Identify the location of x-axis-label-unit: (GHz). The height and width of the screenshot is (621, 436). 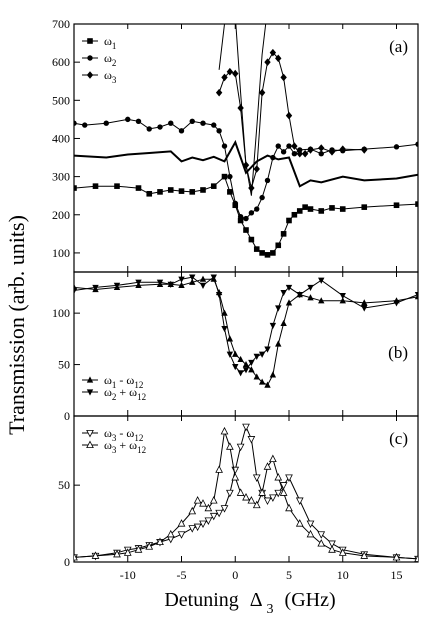
(310, 600).